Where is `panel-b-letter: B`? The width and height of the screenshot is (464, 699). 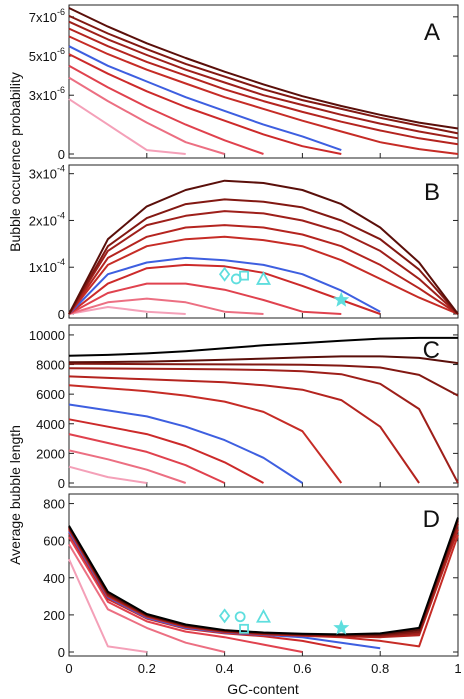
panel-b-letter: B is located at coordinates (432, 192).